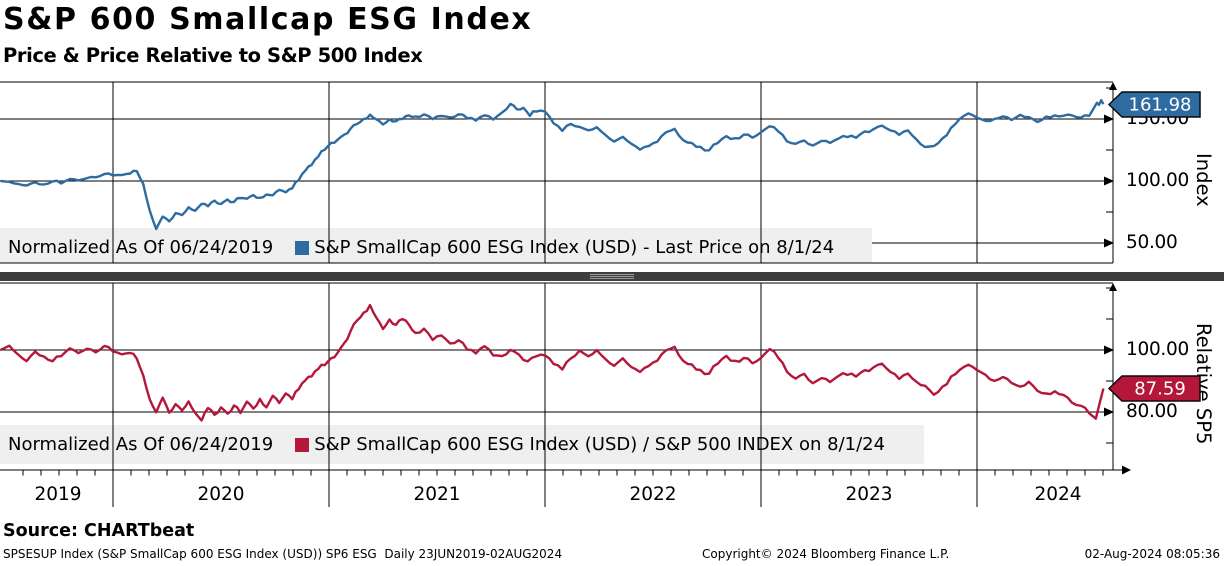 The width and height of the screenshot is (1224, 566). Describe the element at coordinates (1058, 494) in the screenshot. I see `x-tick-2024: 2024` at that location.